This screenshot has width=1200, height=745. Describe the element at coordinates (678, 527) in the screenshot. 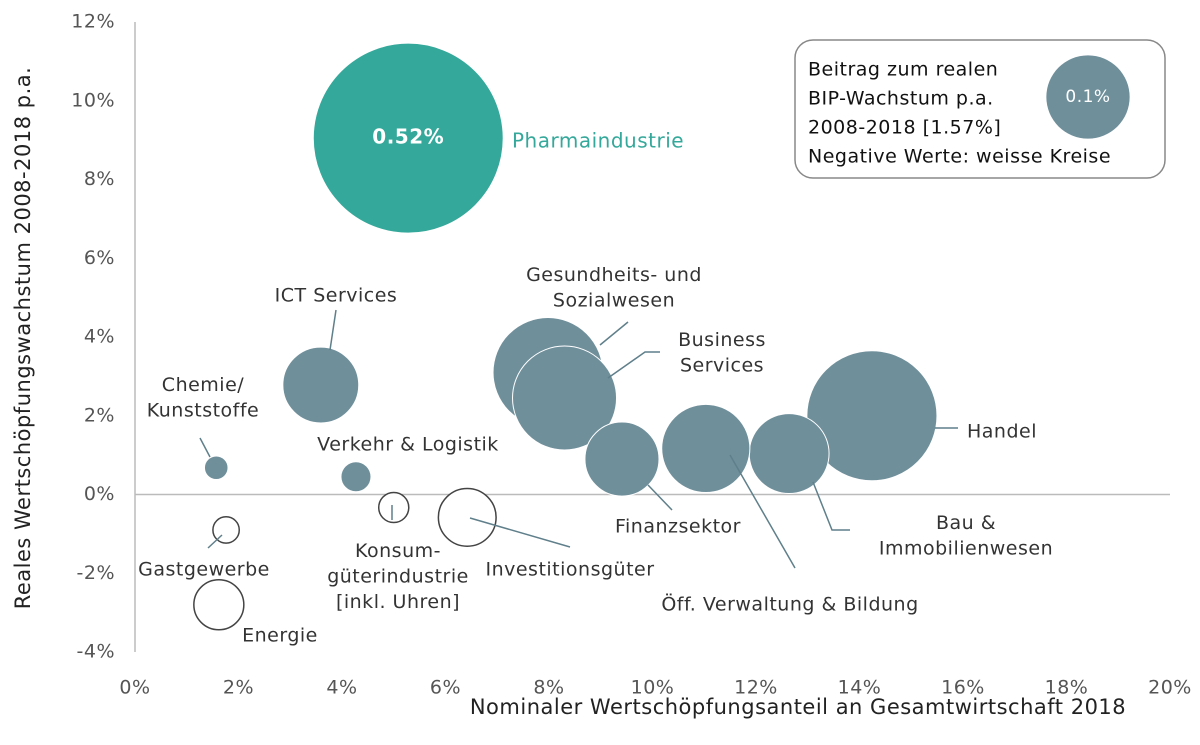

I see `bubble-label: Finanzsektor` at that location.